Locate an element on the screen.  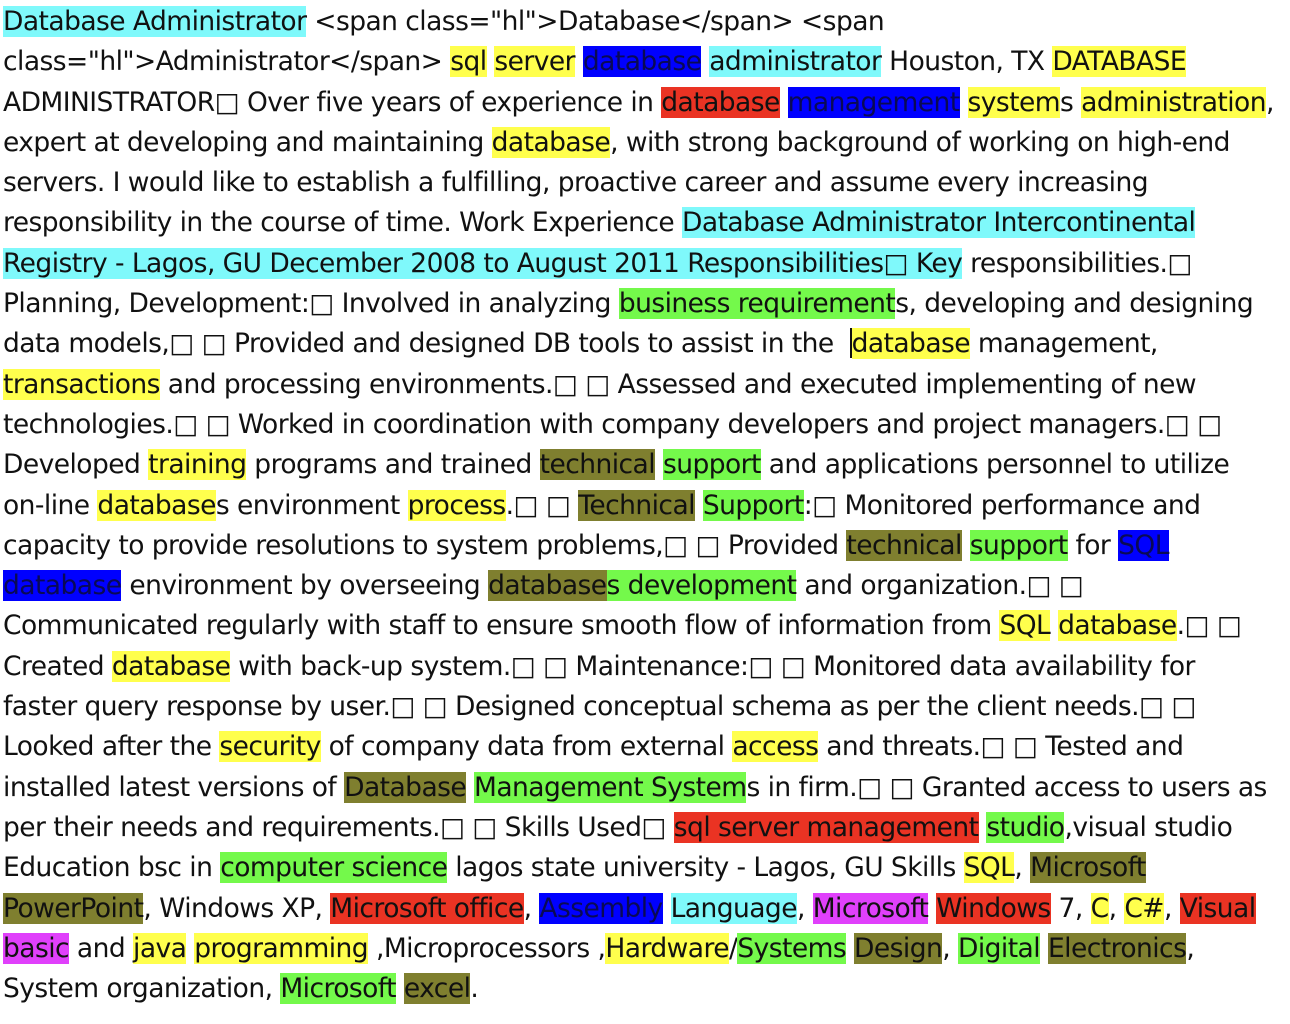
highlighted-term: security is located at coordinates (270, 747).